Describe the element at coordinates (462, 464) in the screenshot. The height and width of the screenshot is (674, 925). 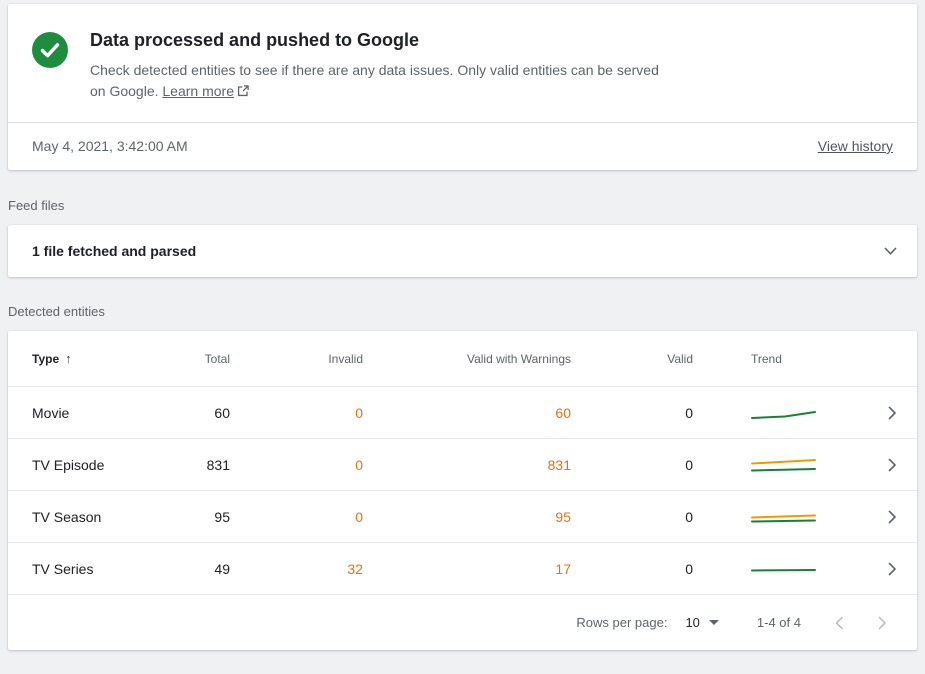
I see `table-row: TV Episode 831 0 831 0` at that location.